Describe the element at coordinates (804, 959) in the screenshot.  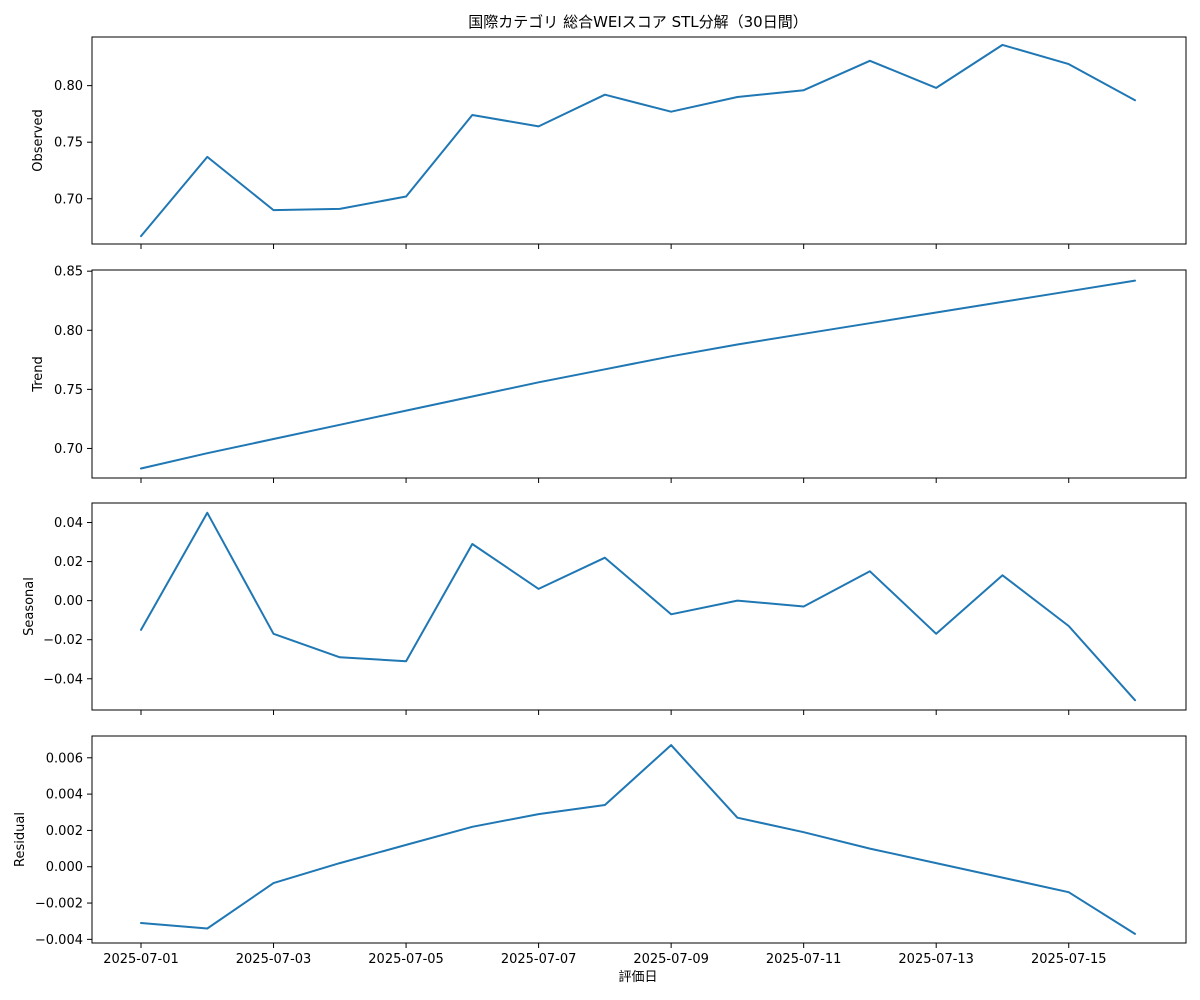
I see `x-tick-label: 2025-07-11` at that location.